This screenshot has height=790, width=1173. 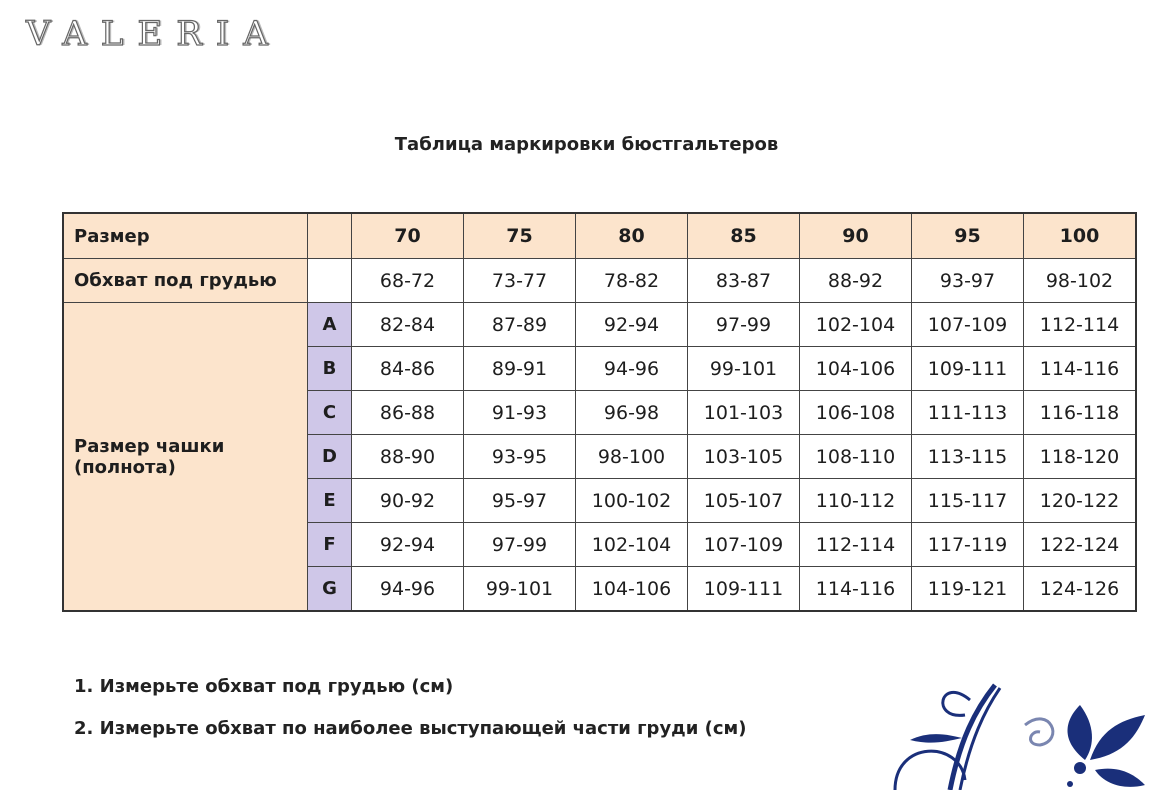 What do you see at coordinates (519, 456) in the screenshot?
I see `bust-cell: 93-95` at bounding box center [519, 456].